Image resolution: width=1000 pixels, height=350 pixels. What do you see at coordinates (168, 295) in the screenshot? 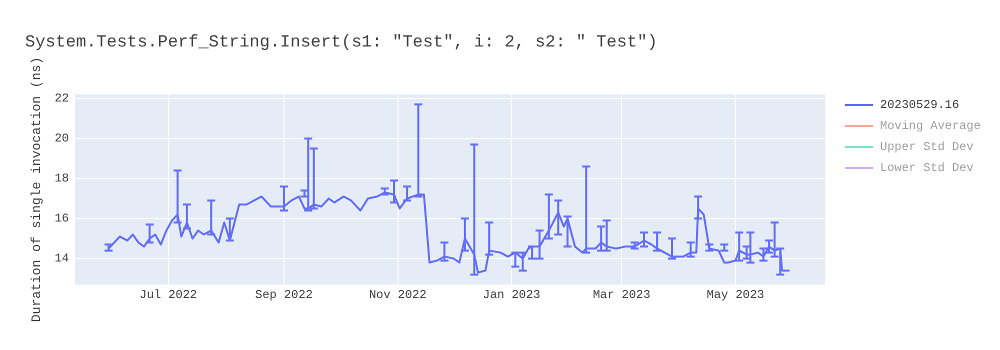
I see `x-tick-label: Jul 2022` at bounding box center [168, 295].